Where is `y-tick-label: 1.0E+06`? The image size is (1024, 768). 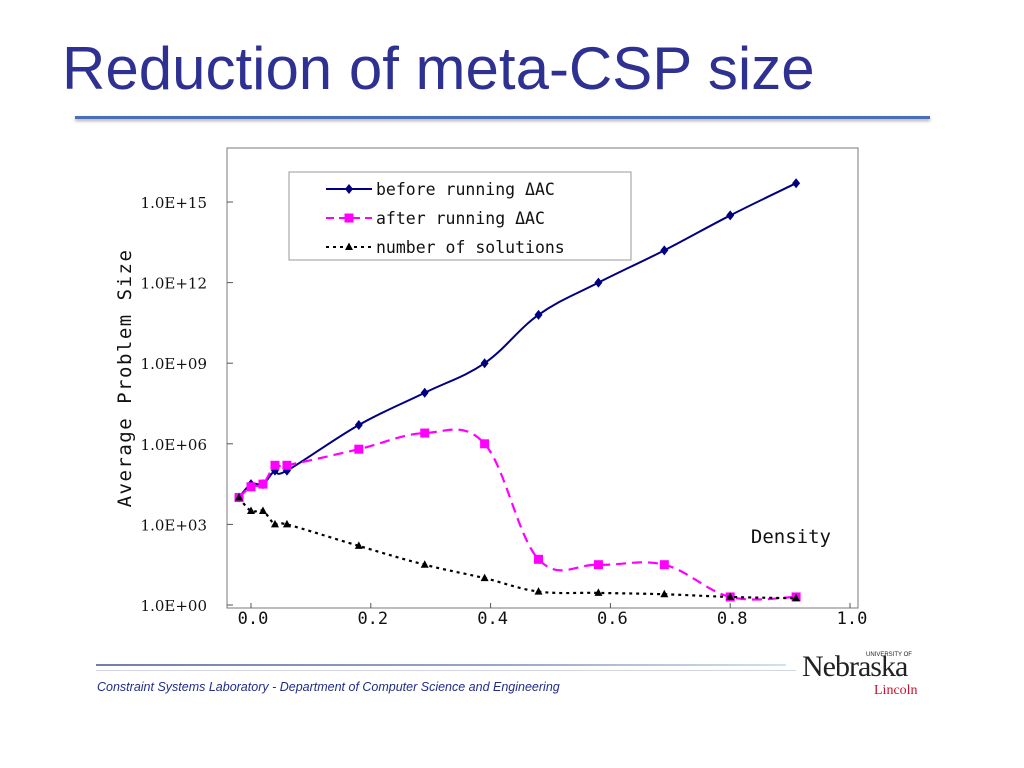
y-tick-label: 1.0E+06 is located at coordinates (174, 445).